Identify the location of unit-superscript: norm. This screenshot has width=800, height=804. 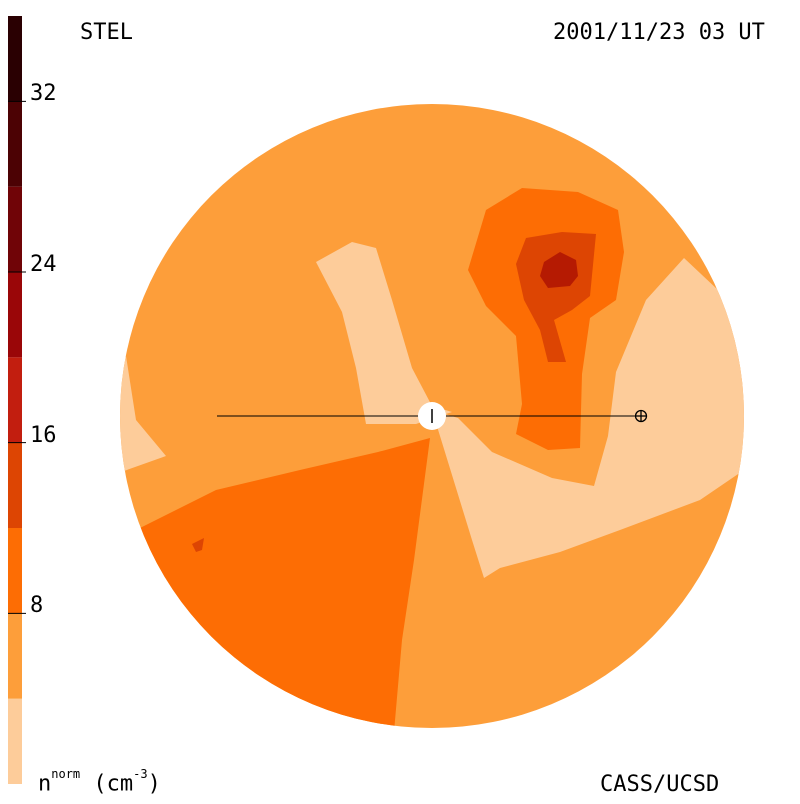
(66, 774).